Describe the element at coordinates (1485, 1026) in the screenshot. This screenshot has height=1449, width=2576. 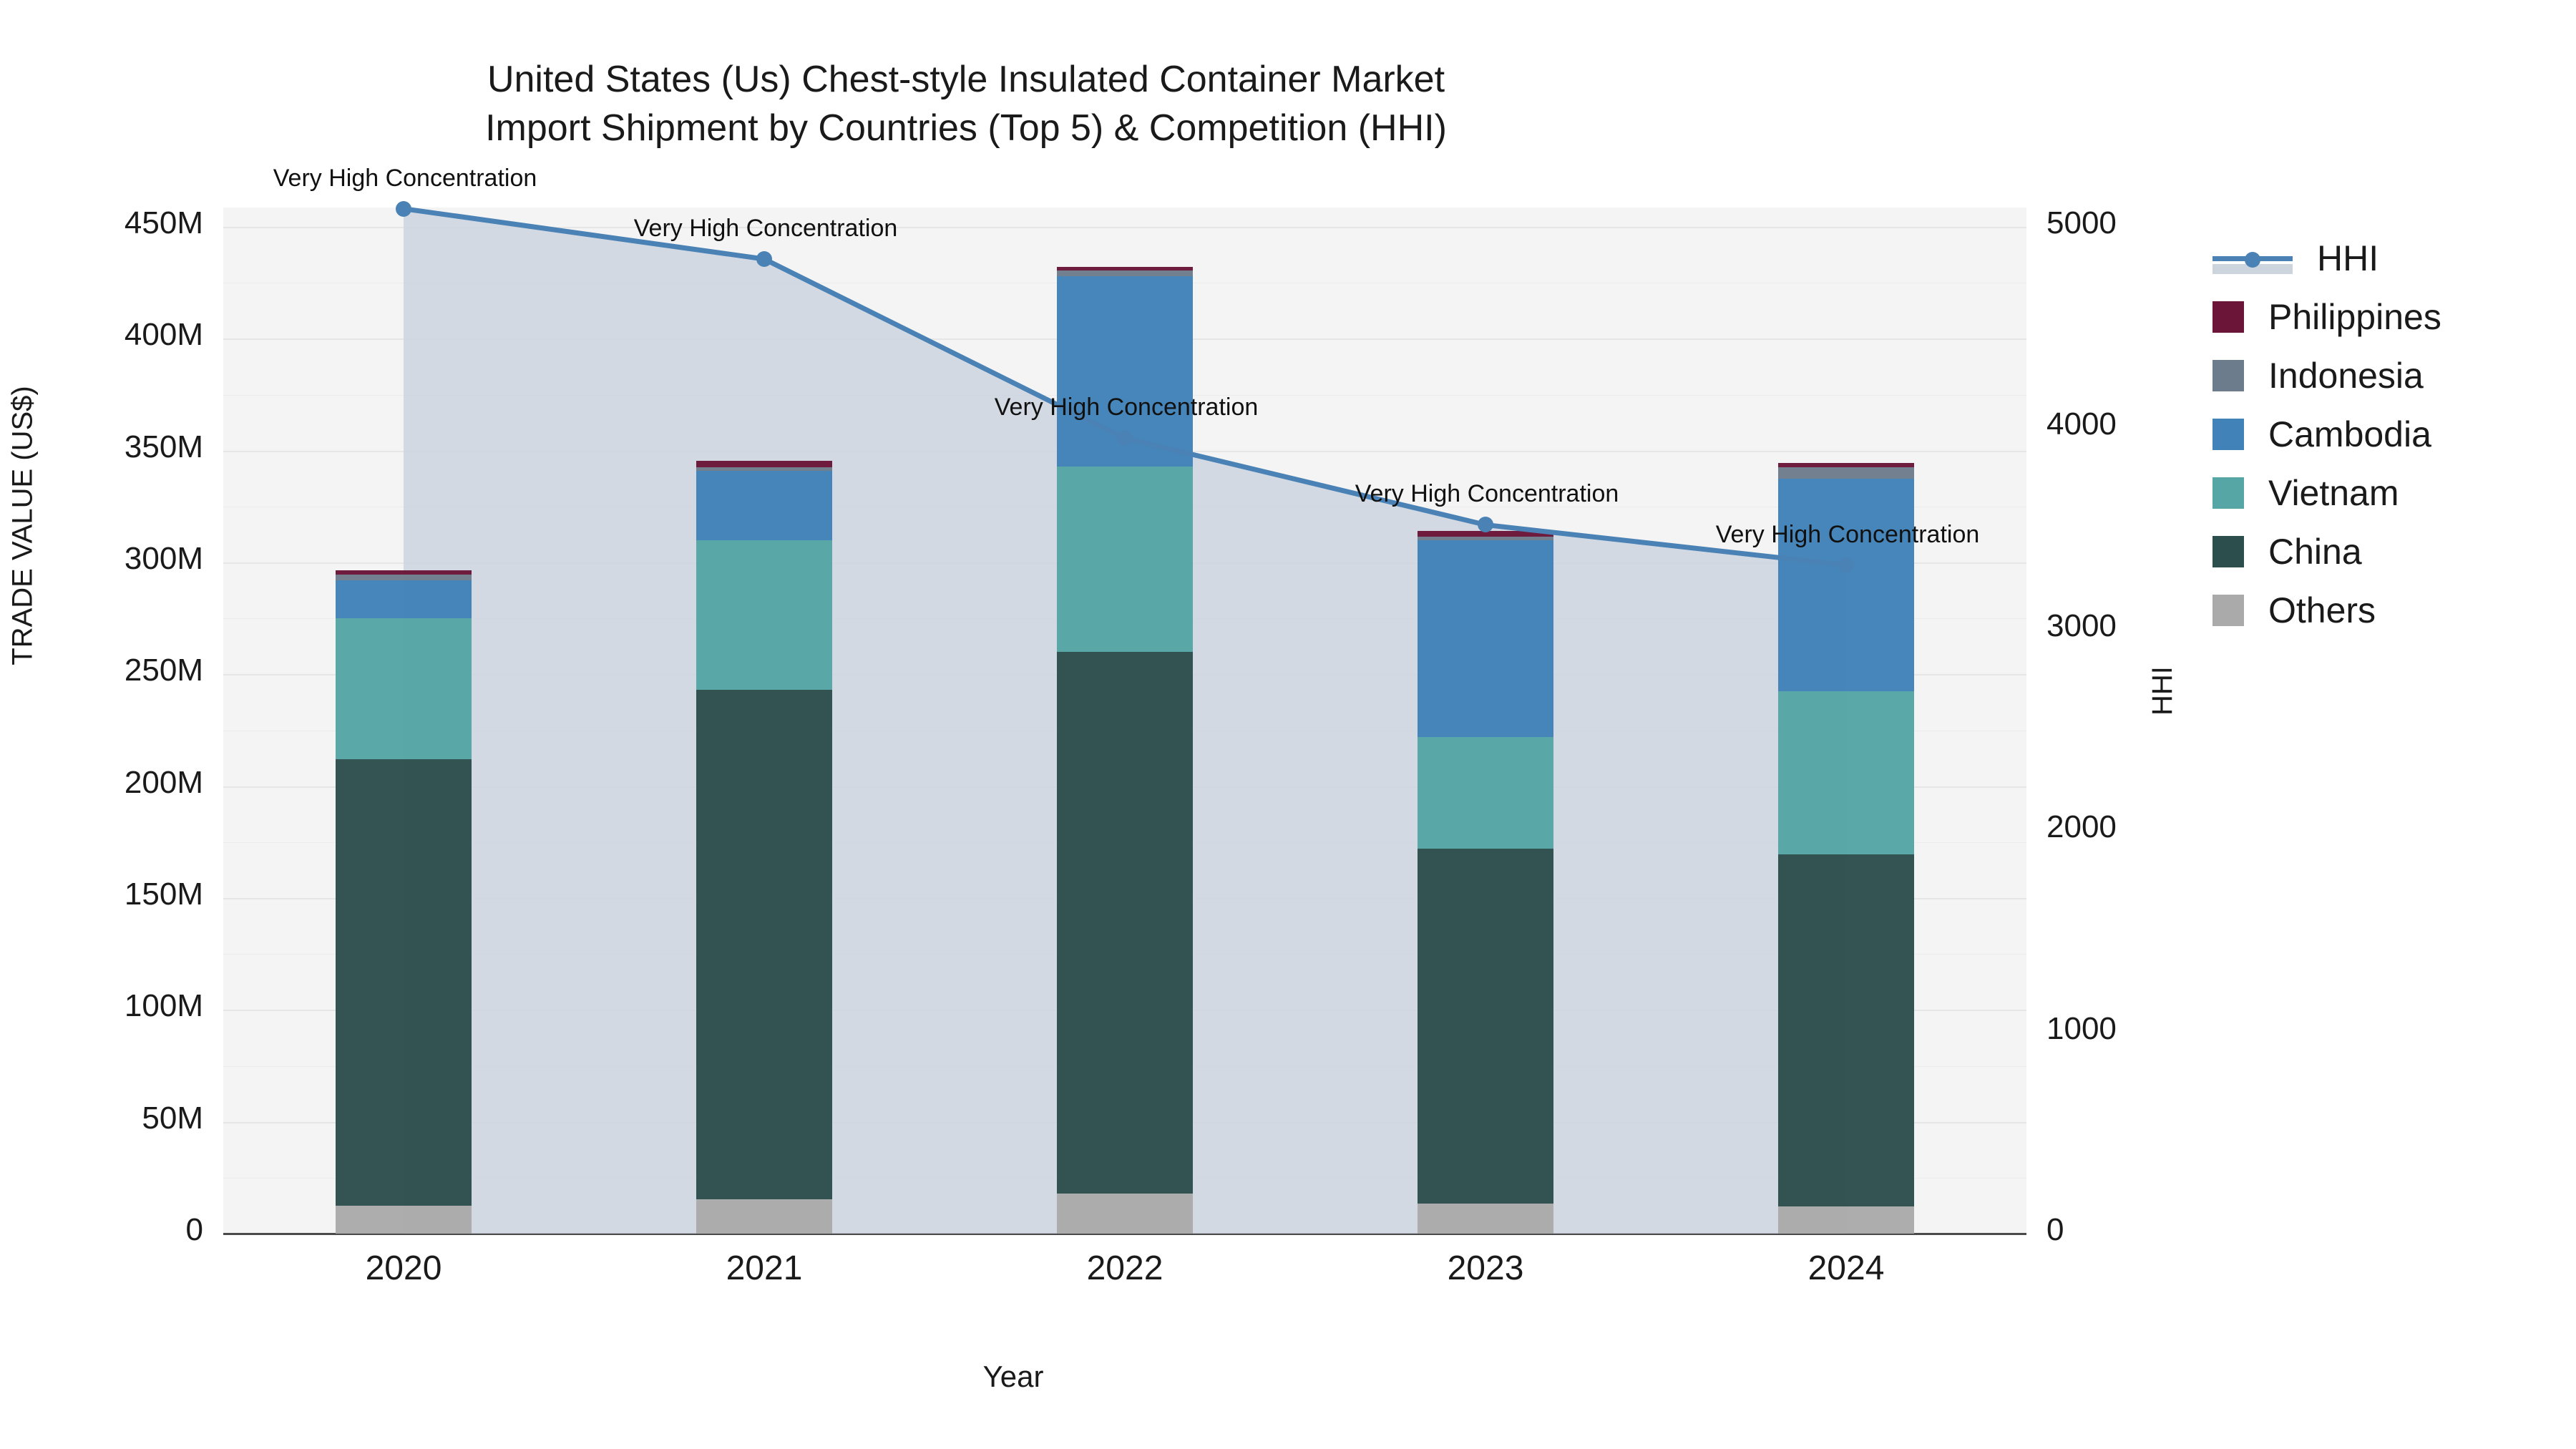
I see `bar-segment-china-2023` at that location.